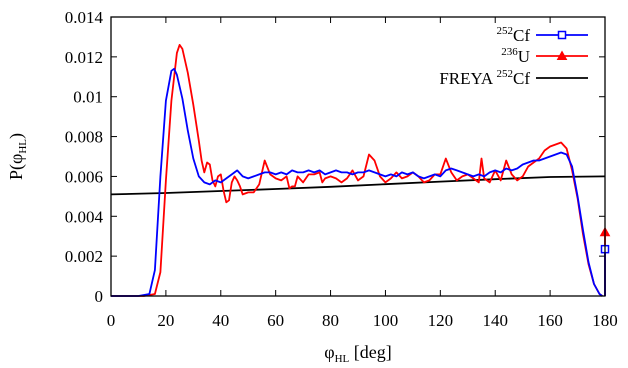 This screenshot has width=628, height=368. What do you see at coordinates (17, 156) in the screenshot?
I see `y-axis-label: P(φHL)` at bounding box center [17, 156].